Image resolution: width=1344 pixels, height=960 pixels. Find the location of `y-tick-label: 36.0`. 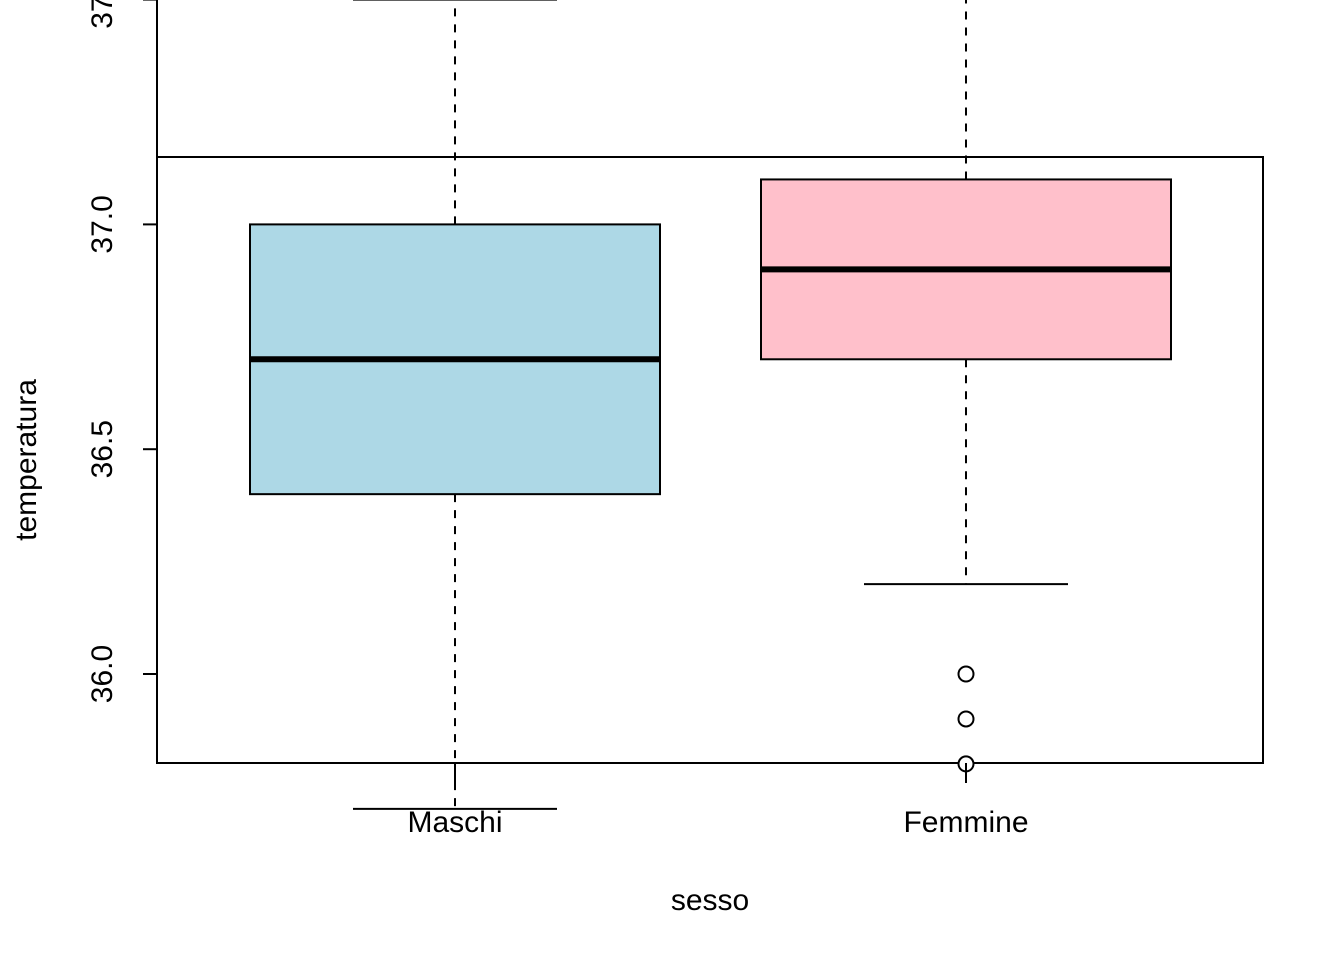

y-tick-label: 36.0 is located at coordinates (102, 674).